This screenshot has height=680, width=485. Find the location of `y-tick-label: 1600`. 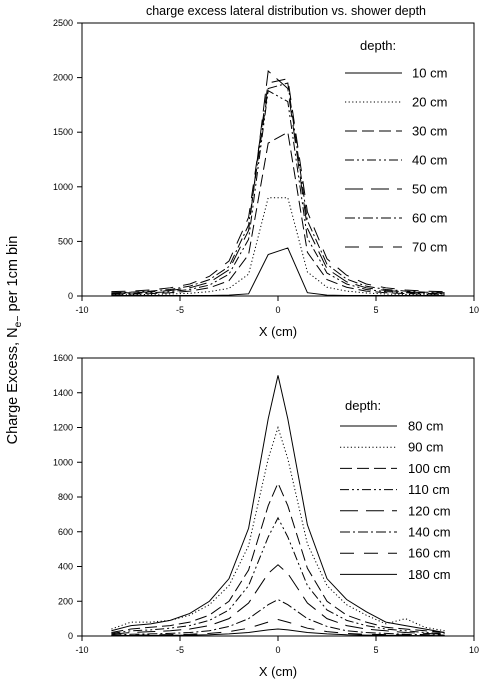

y-tick-label: 1600 is located at coordinates (63, 358).